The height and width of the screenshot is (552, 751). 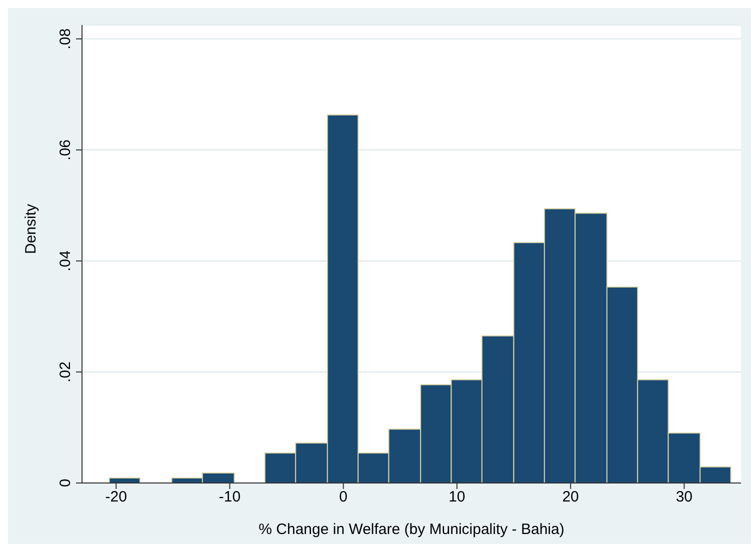 What do you see at coordinates (65, 261) in the screenshot?
I see `y-tick-label: .04` at bounding box center [65, 261].